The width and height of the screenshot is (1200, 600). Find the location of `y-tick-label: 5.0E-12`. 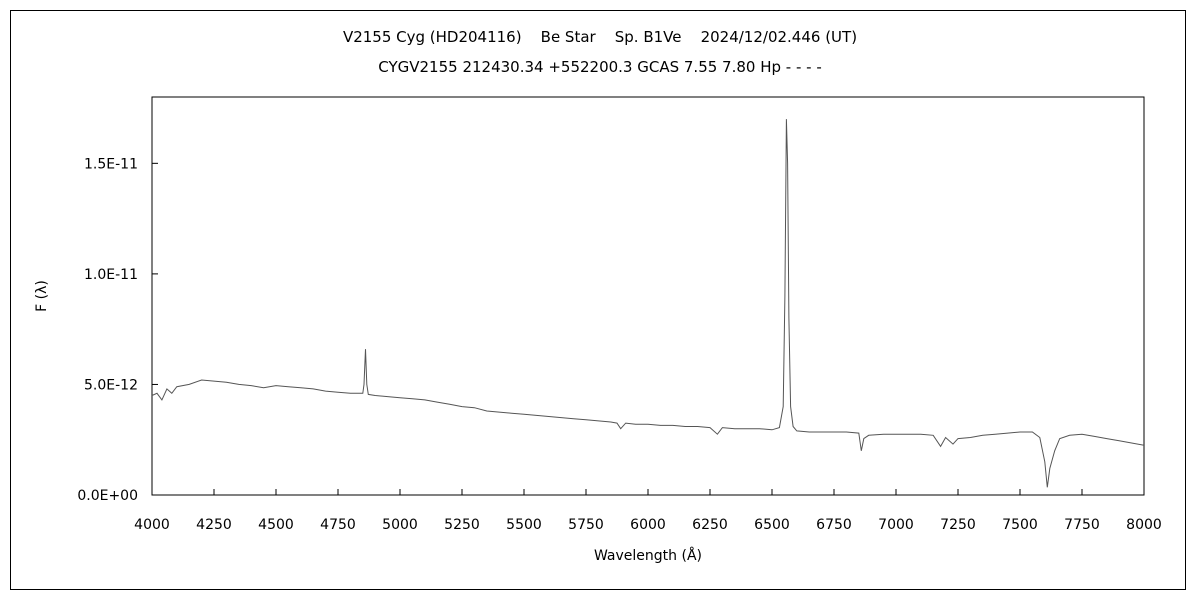

y-tick-label: 5.0E-12 is located at coordinates (111, 385).